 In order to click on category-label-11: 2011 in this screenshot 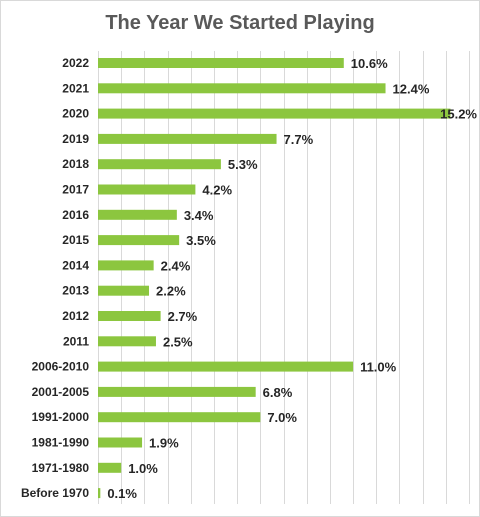, I will do `click(76, 341)`.